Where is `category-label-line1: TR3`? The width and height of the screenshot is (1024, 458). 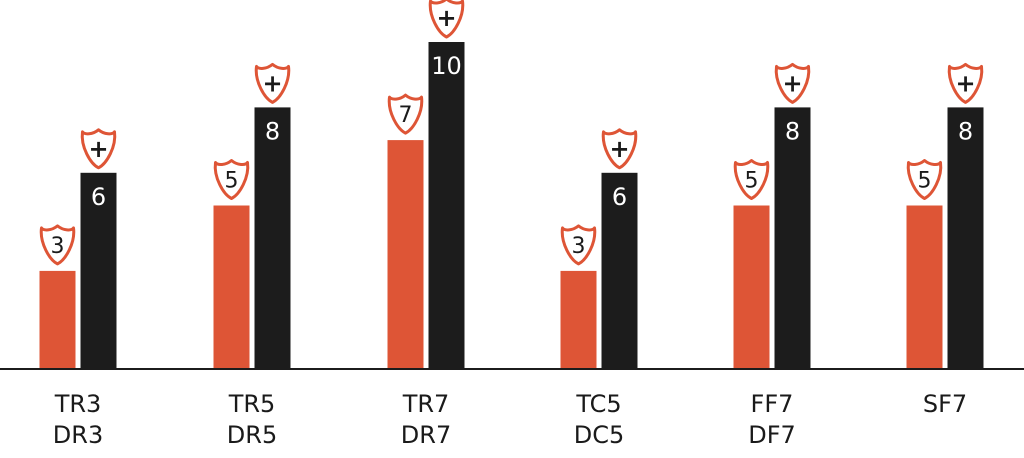
category-label-line1: TR3 is located at coordinates (78, 404).